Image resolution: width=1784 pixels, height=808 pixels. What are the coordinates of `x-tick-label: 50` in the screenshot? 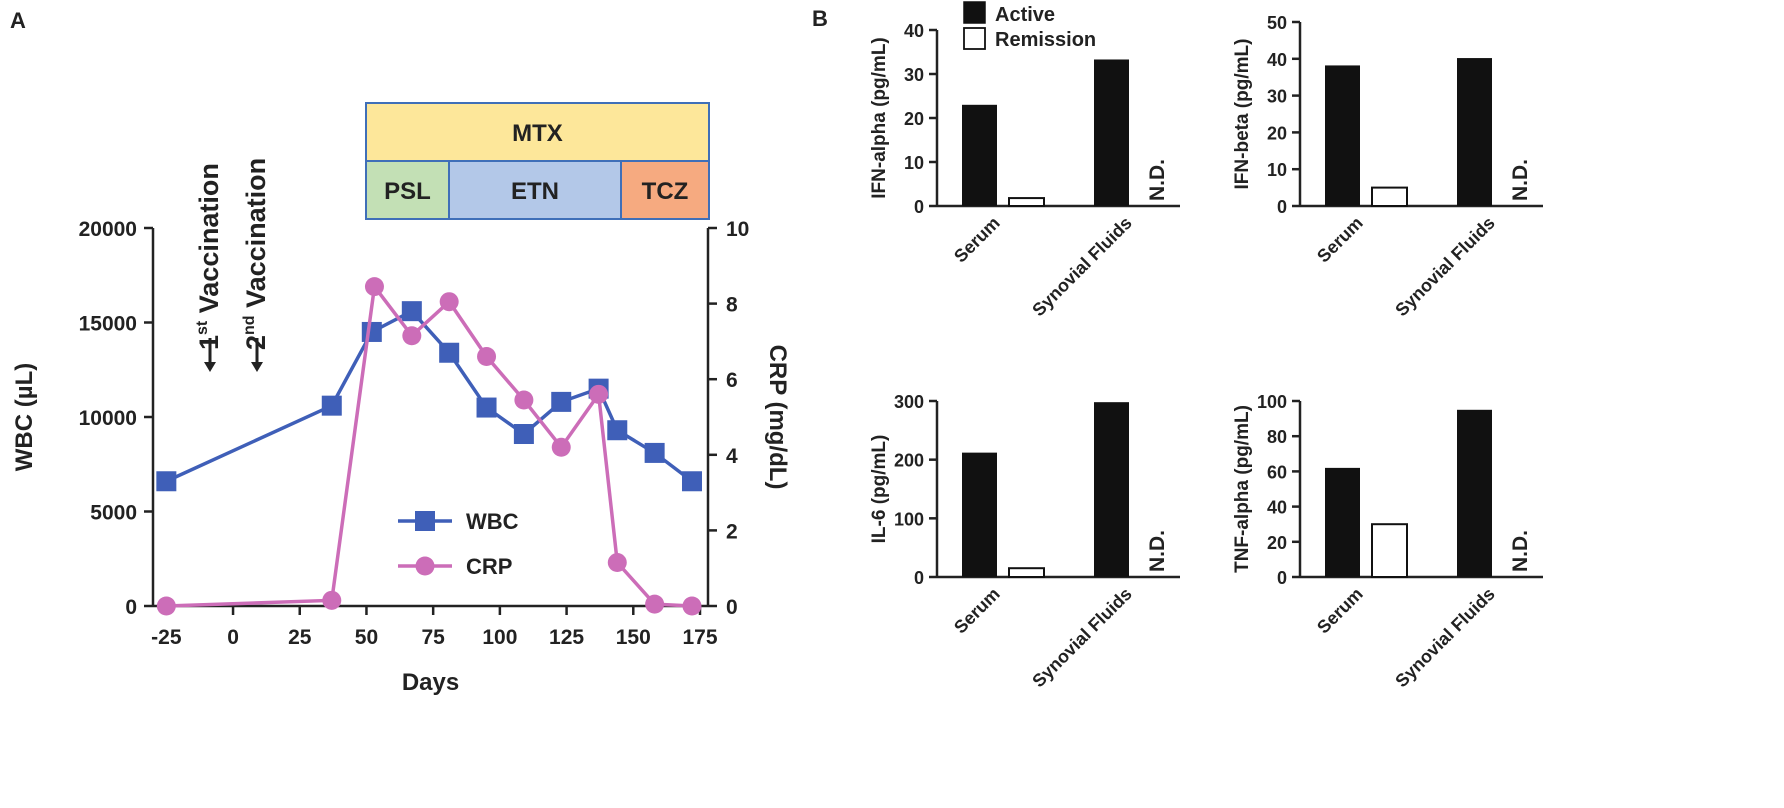 It's located at (366, 637).